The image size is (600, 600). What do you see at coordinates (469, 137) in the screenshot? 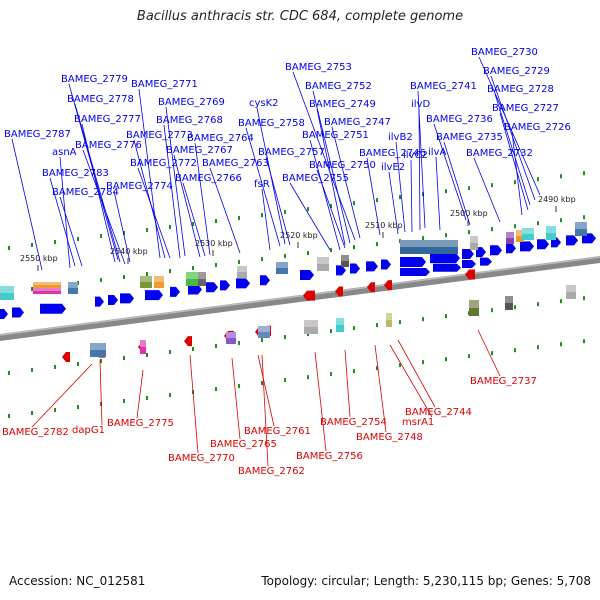
I see `forward-gene-label: BAMEG_2735` at bounding box center [469, 137].